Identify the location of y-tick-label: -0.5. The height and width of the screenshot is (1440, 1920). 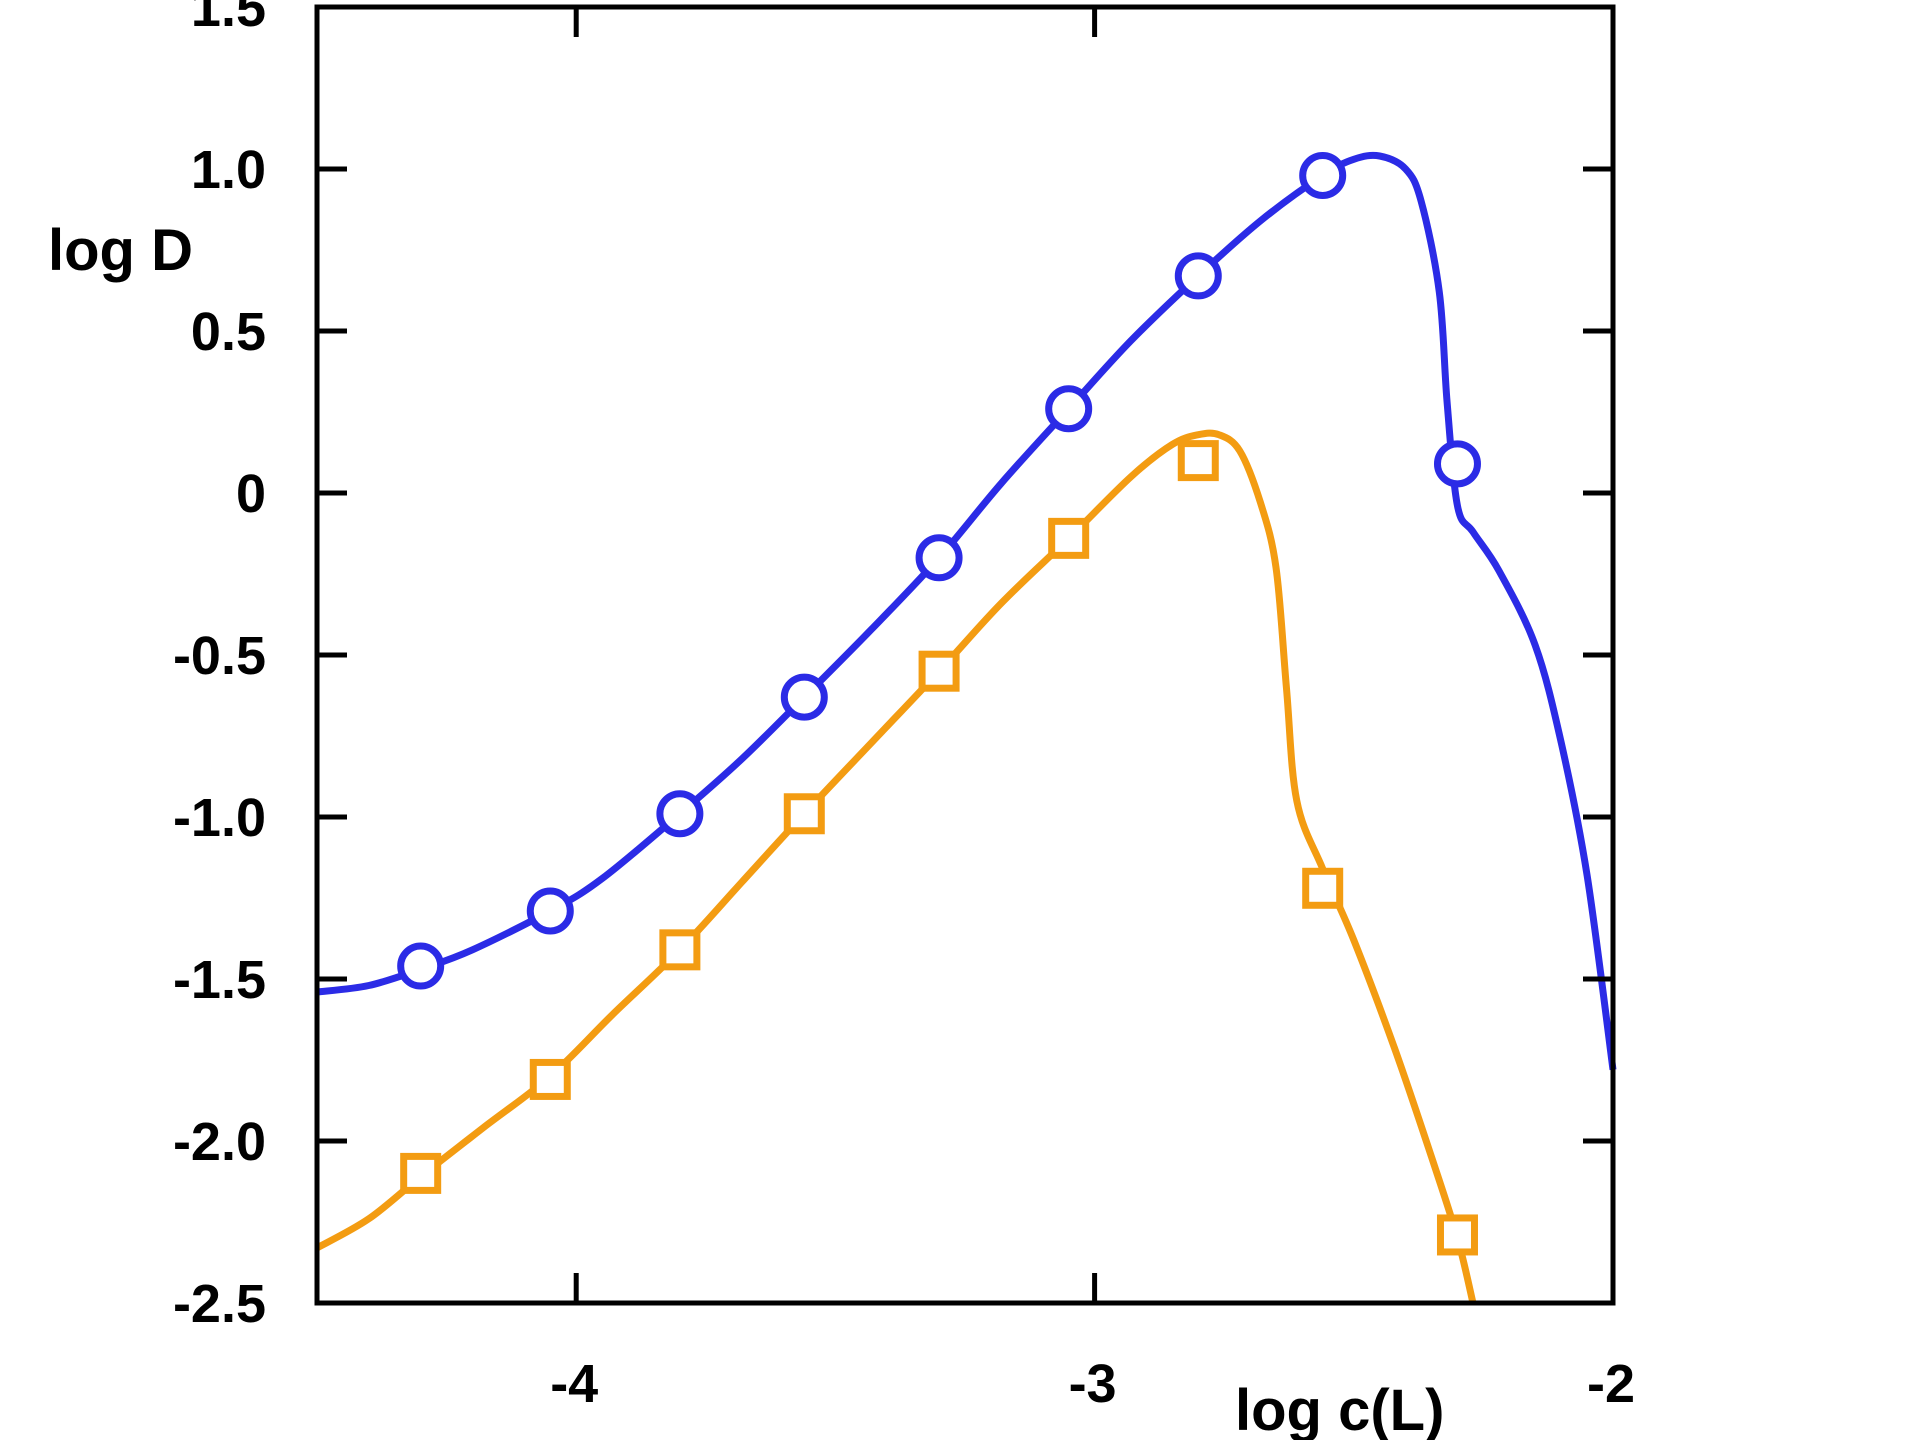
(219, 656).